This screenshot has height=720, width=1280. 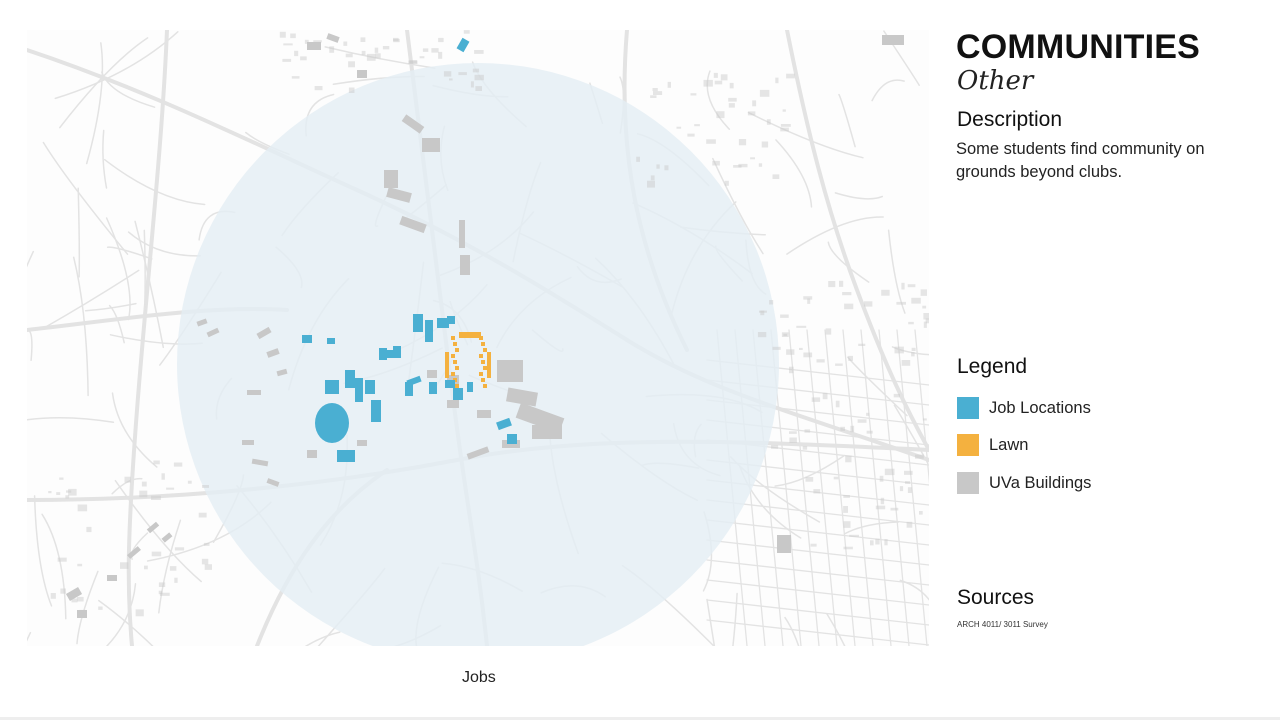 What do you see at coordinates (147, 338) in the screenshot?
I see `main-road` at bounding box center [147, 338].